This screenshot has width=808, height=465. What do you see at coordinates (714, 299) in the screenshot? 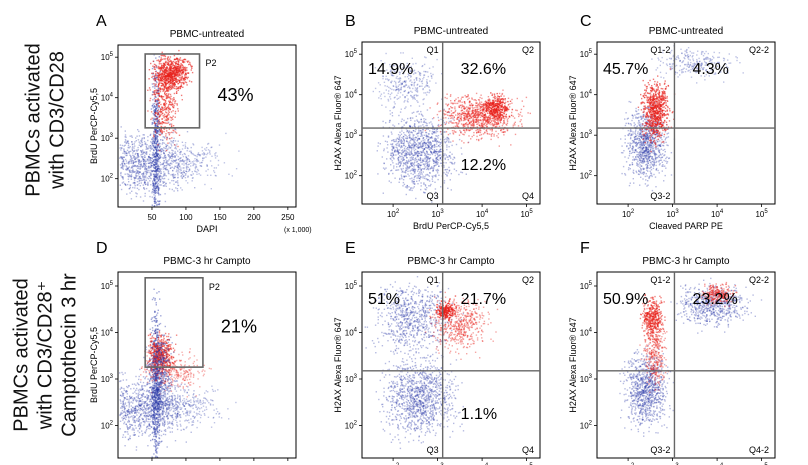
I see `quadrant-percent-q2: 23.2%` at bounding box center [714, 299].